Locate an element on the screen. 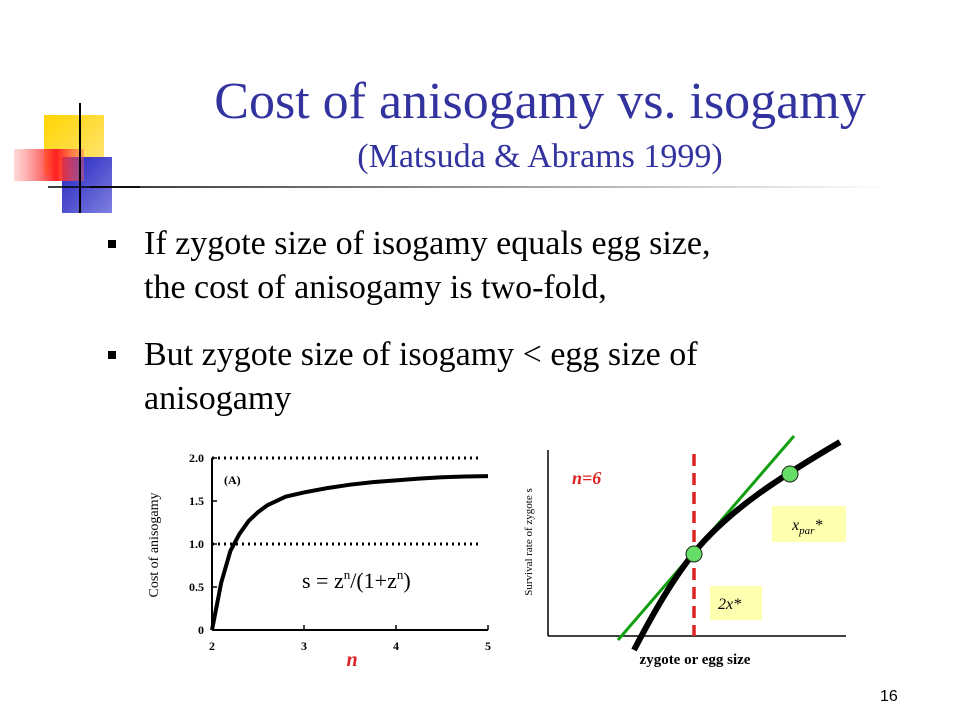  chart-b-xlabel: zygote or egg size is located at coordinates (695, 660).